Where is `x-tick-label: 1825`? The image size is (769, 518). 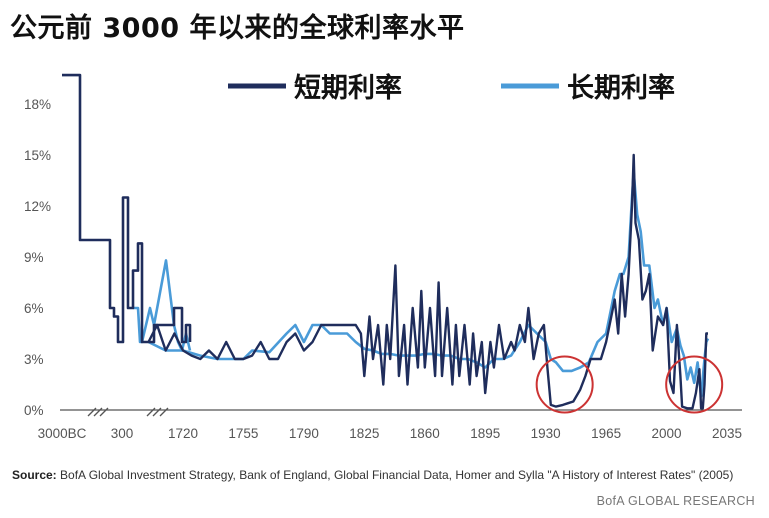 x-tick-label: 1825 is located at coordinates (364, 433).